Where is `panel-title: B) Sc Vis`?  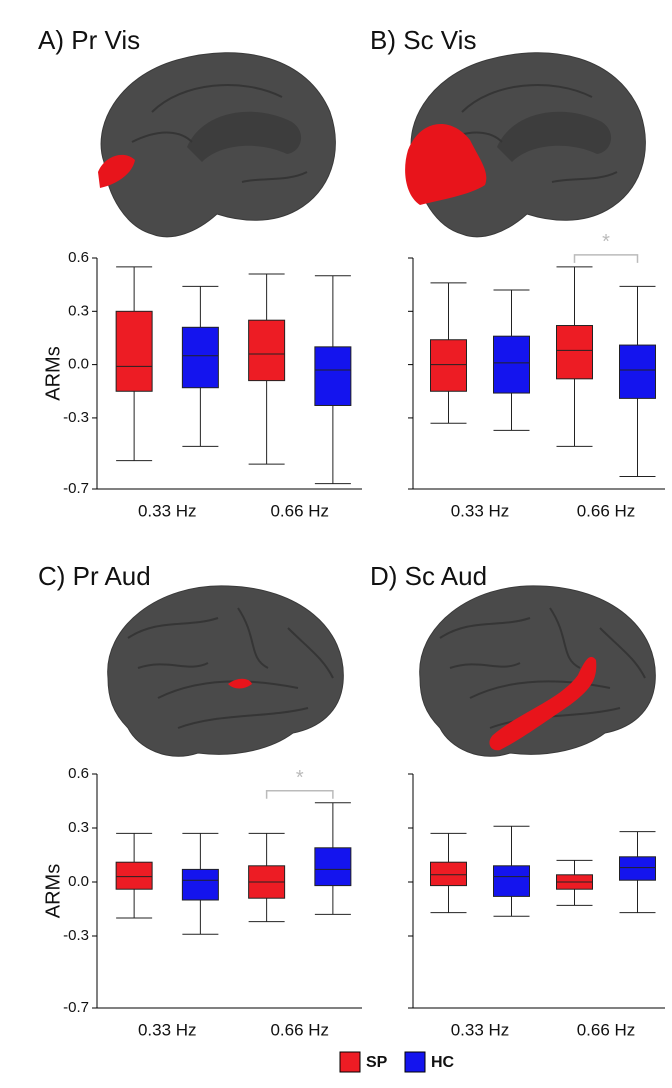 panel-title: B) Sc Vis is located at coordinates (423, 40).